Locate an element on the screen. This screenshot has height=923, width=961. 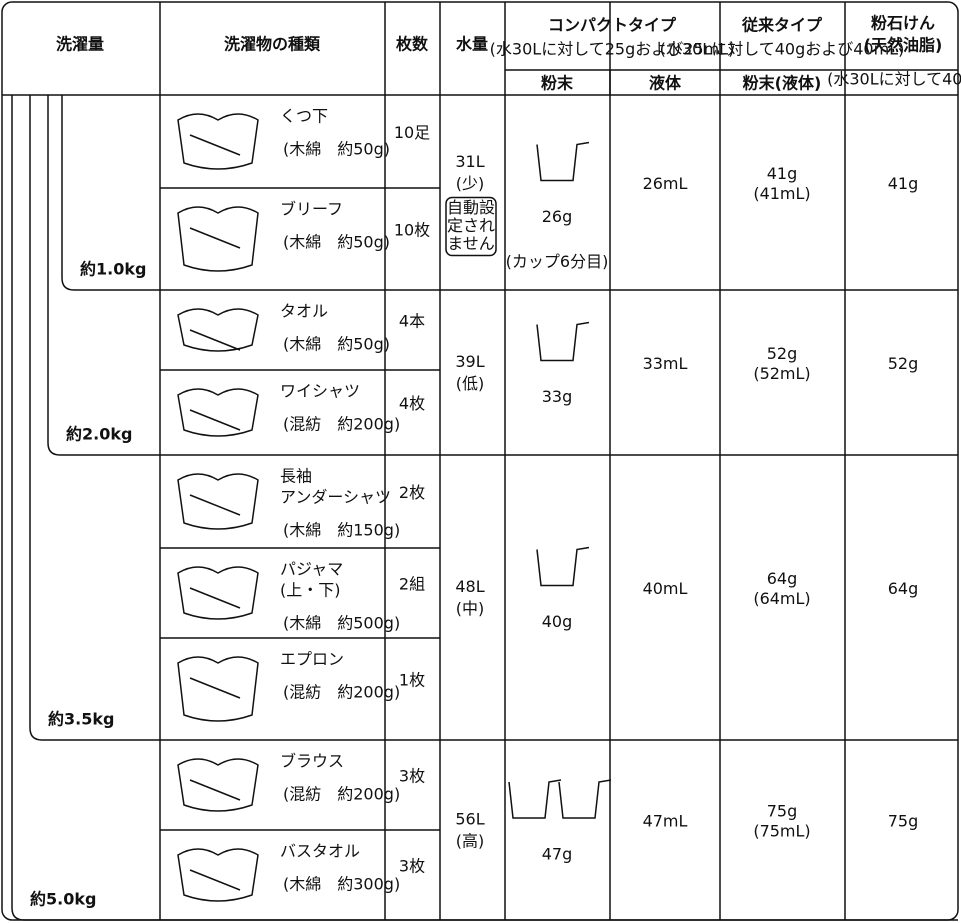
label: 粉末(液体) is located at coordinates (782, 83).